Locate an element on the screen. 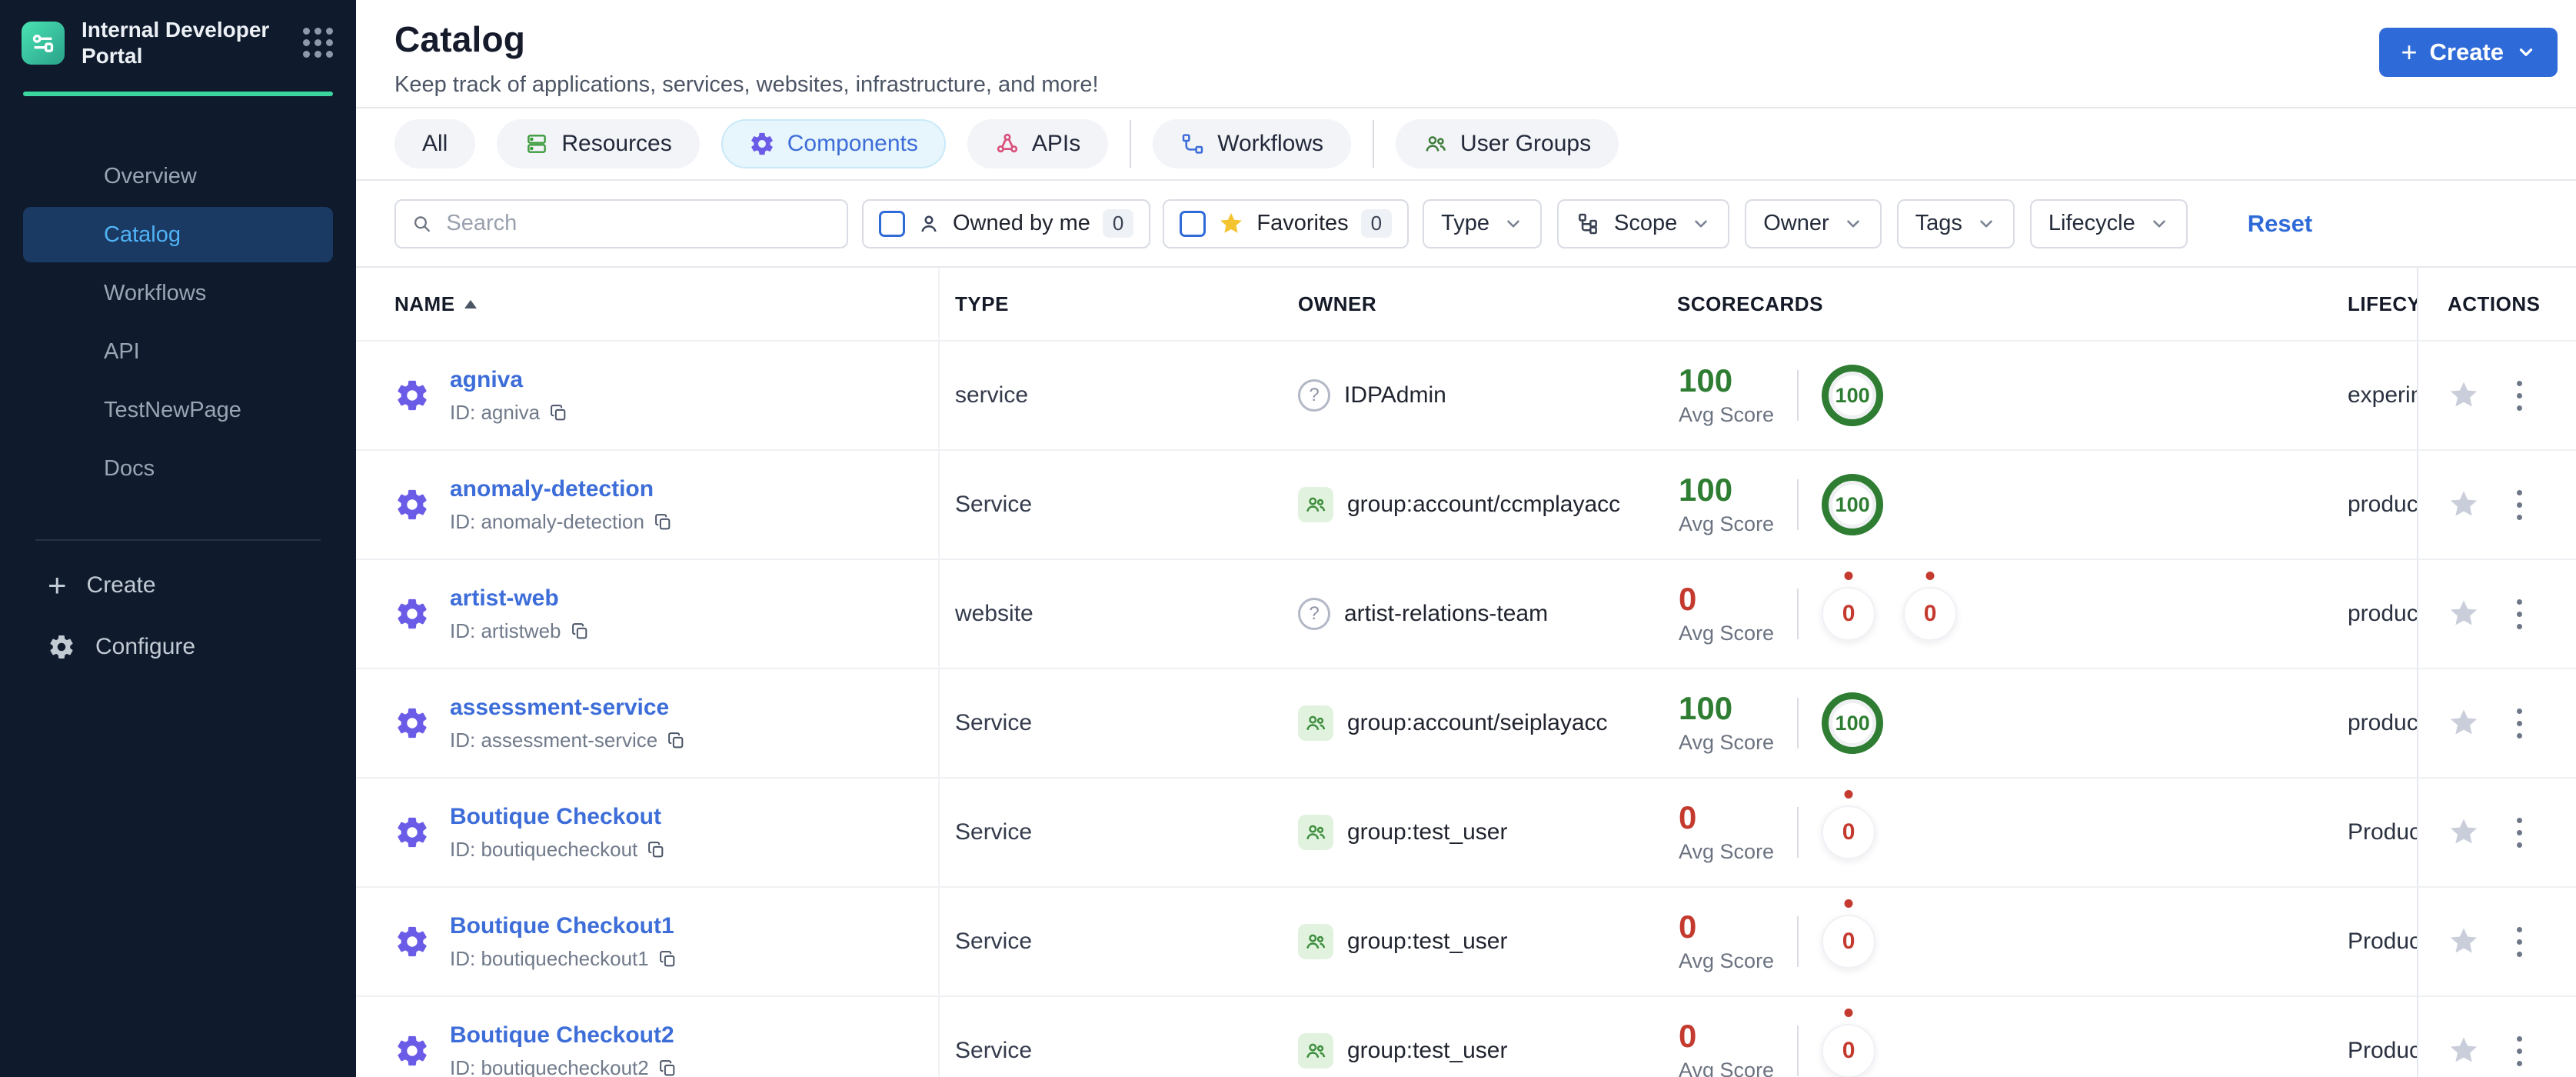 This screenshot has width=2576, height=1077. sidebar-item-docs: Docs is located at coordinates (178, 468).